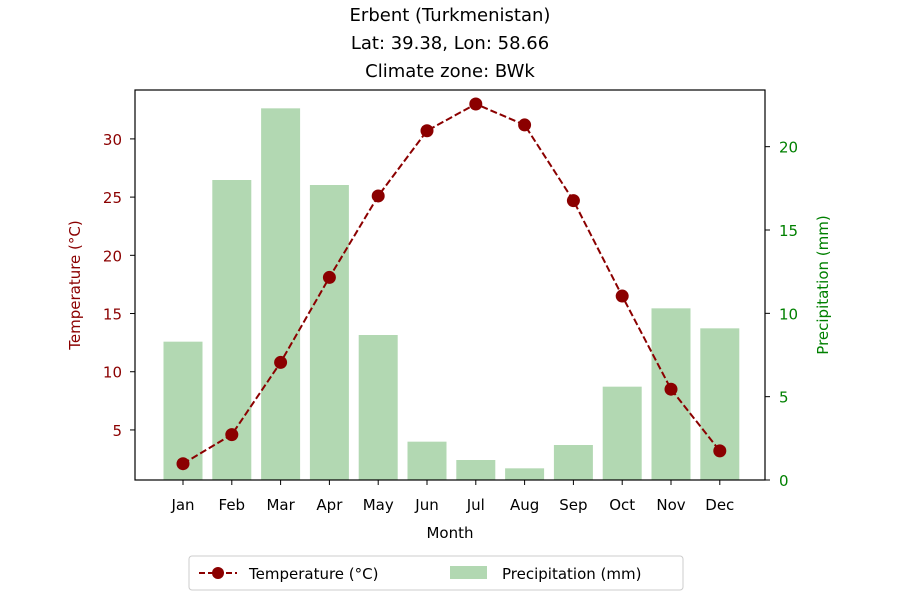  I want to click on right-tick-label: 10, so click(788, 314).